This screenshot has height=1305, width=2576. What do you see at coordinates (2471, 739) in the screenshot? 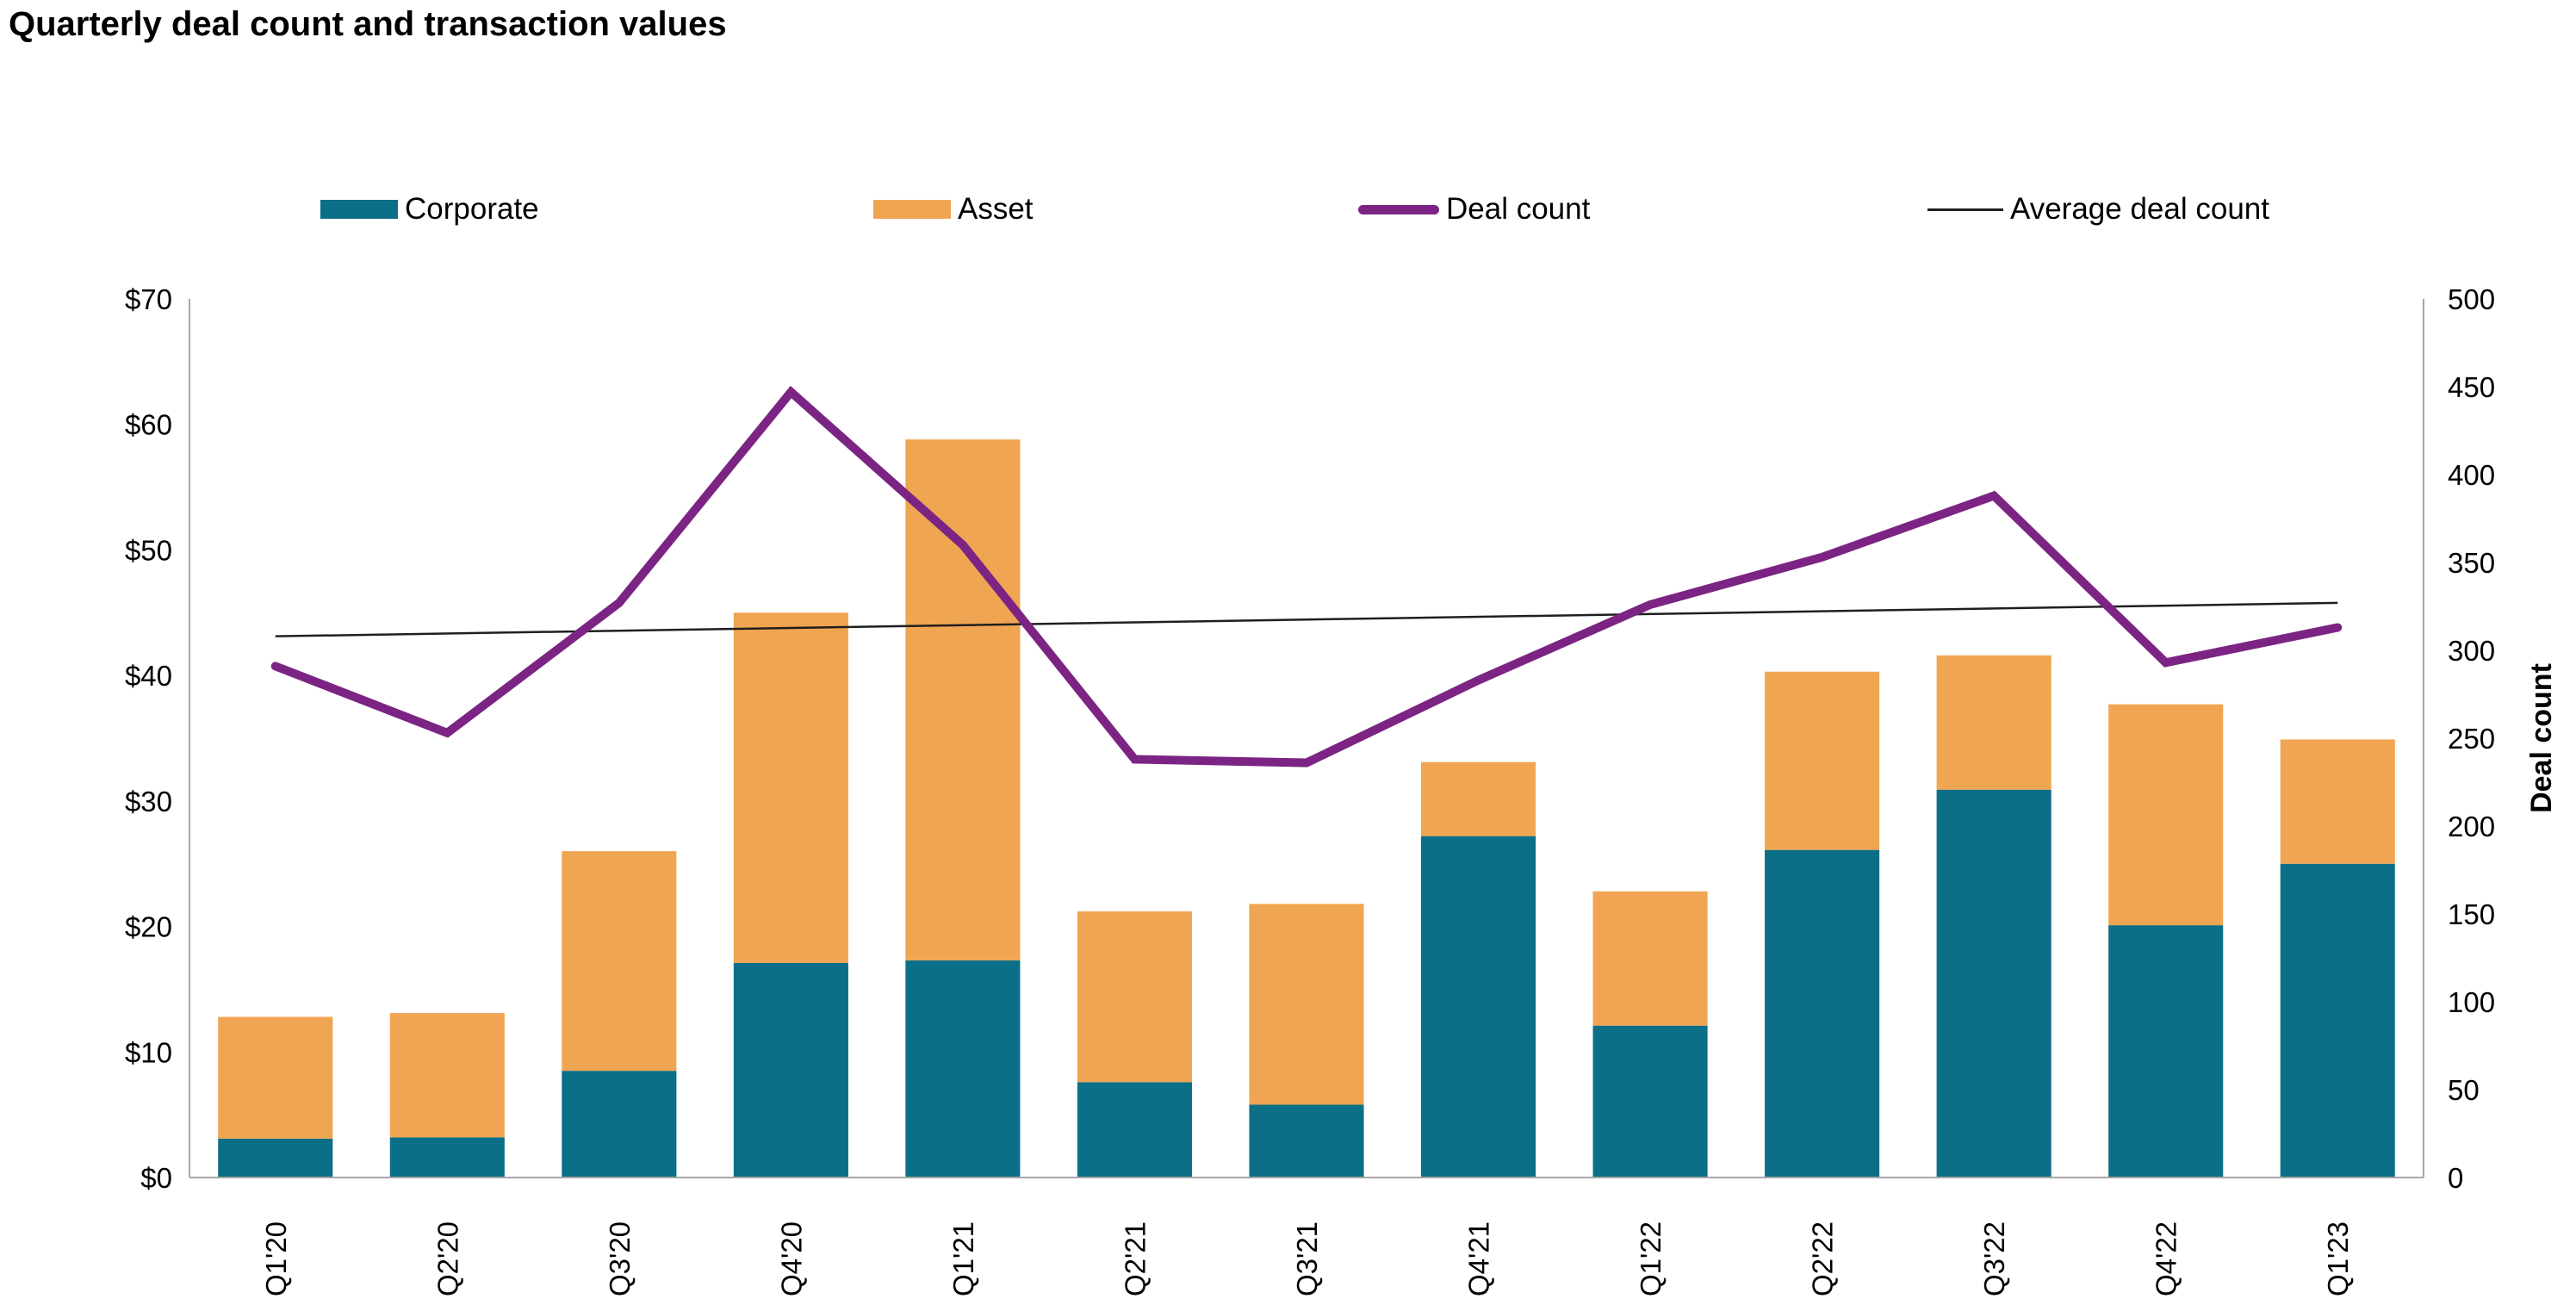
I see `right-axis-tick-label: 250` at bounding box center [2471, 739].